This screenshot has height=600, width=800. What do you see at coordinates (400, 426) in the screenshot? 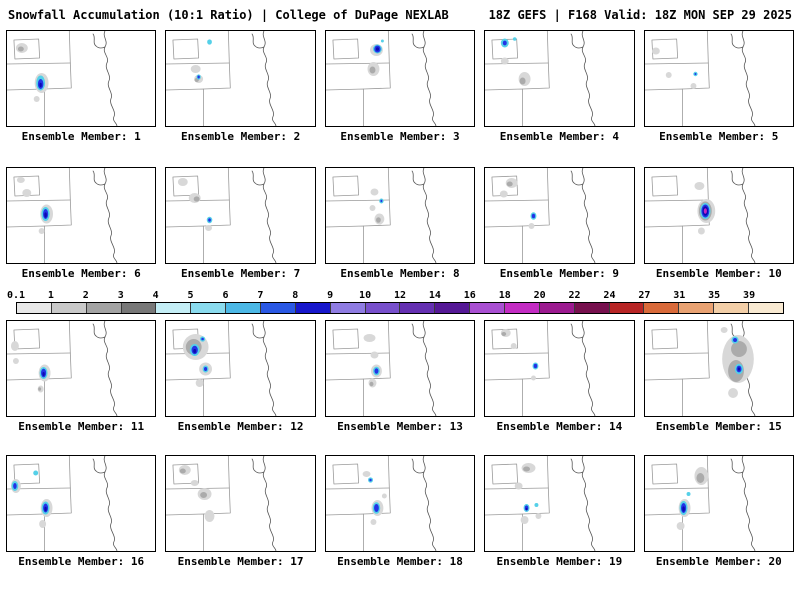
I see `ensemble-member-label: Ensemble Member: 13` at bounding box center [400, 426].